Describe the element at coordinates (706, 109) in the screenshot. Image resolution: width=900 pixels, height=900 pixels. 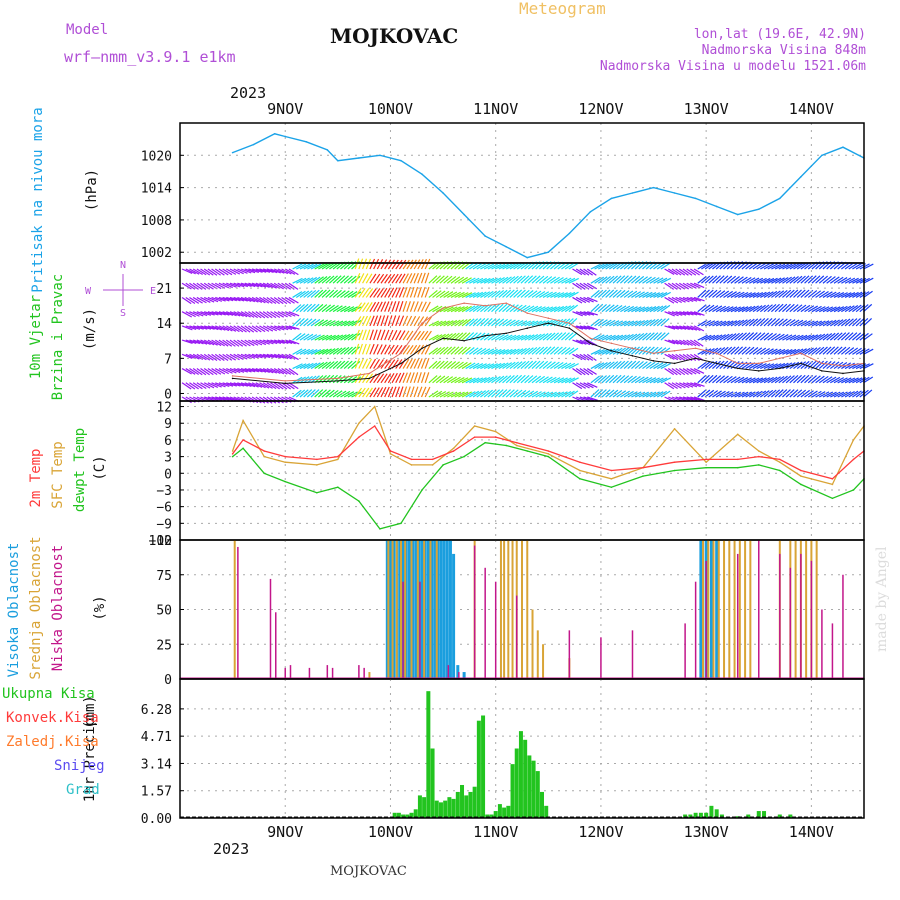
I see `date-label-top: 13NOV` at that location.